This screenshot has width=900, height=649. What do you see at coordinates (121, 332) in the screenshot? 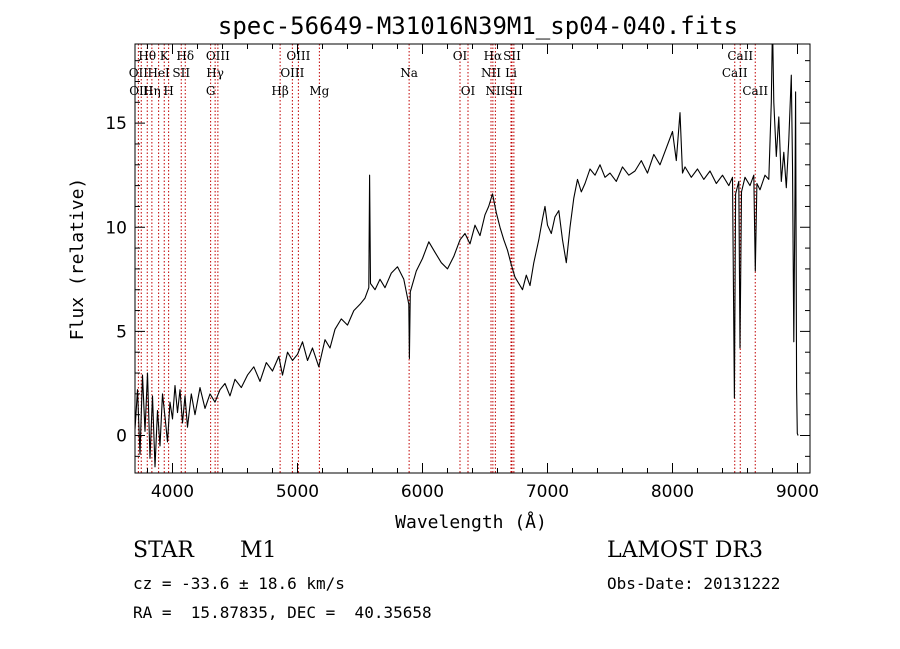
I see `y-tick-label: 5` at bounding box center [121, 332].